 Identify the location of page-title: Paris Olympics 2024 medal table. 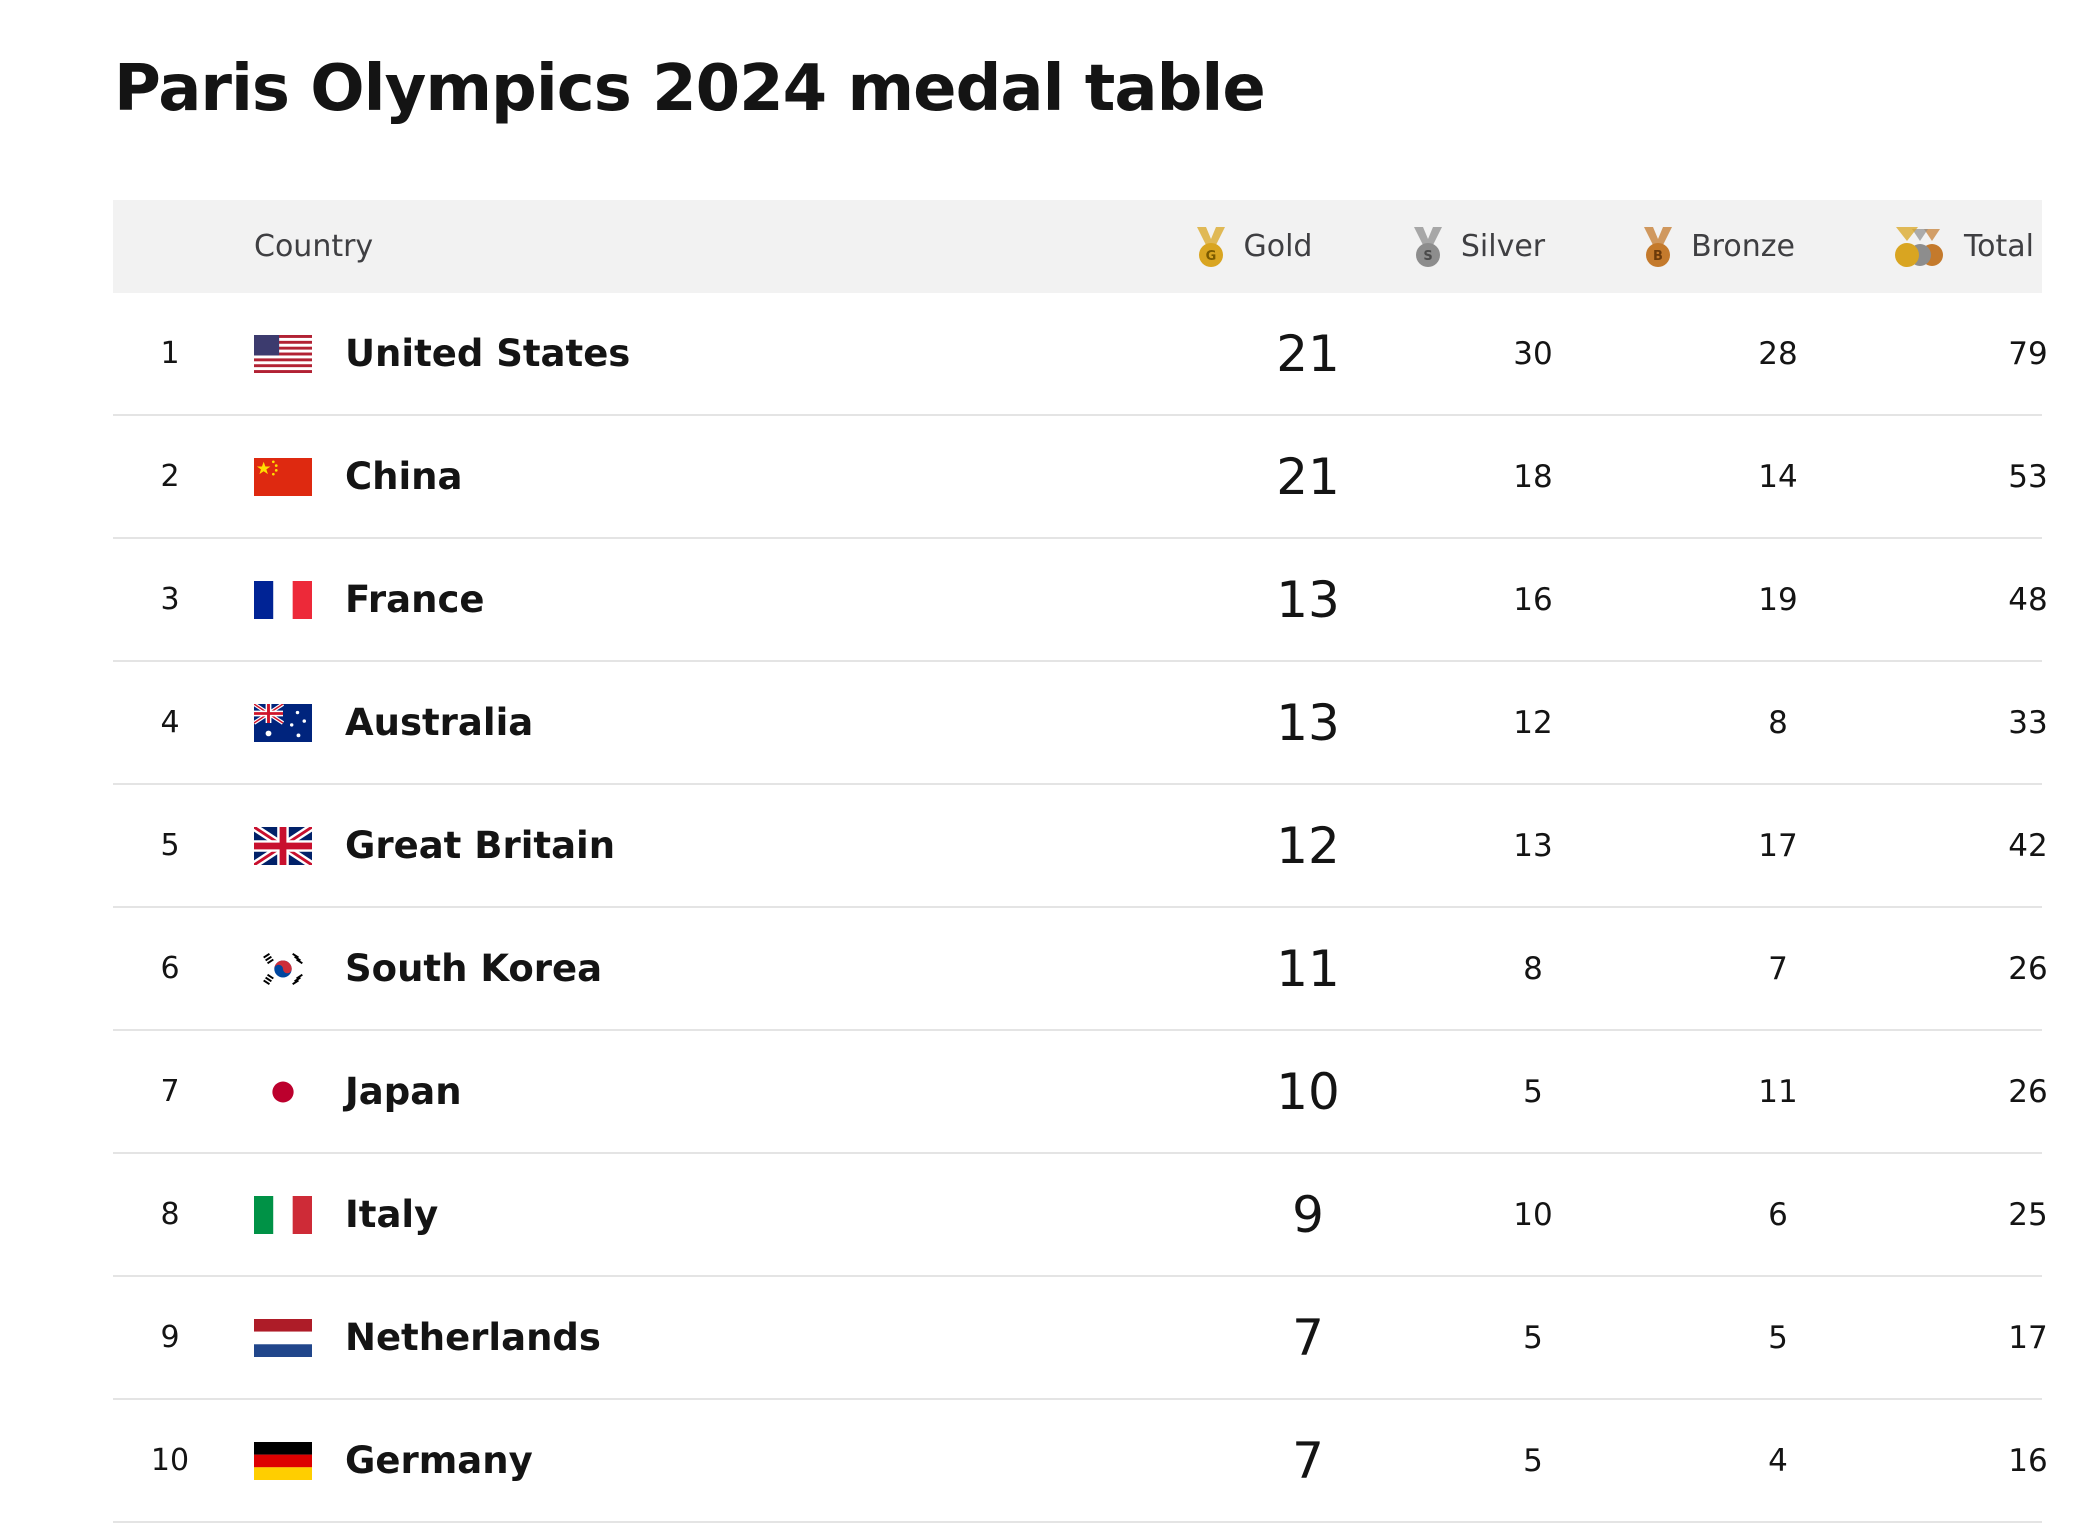
(690, 89).